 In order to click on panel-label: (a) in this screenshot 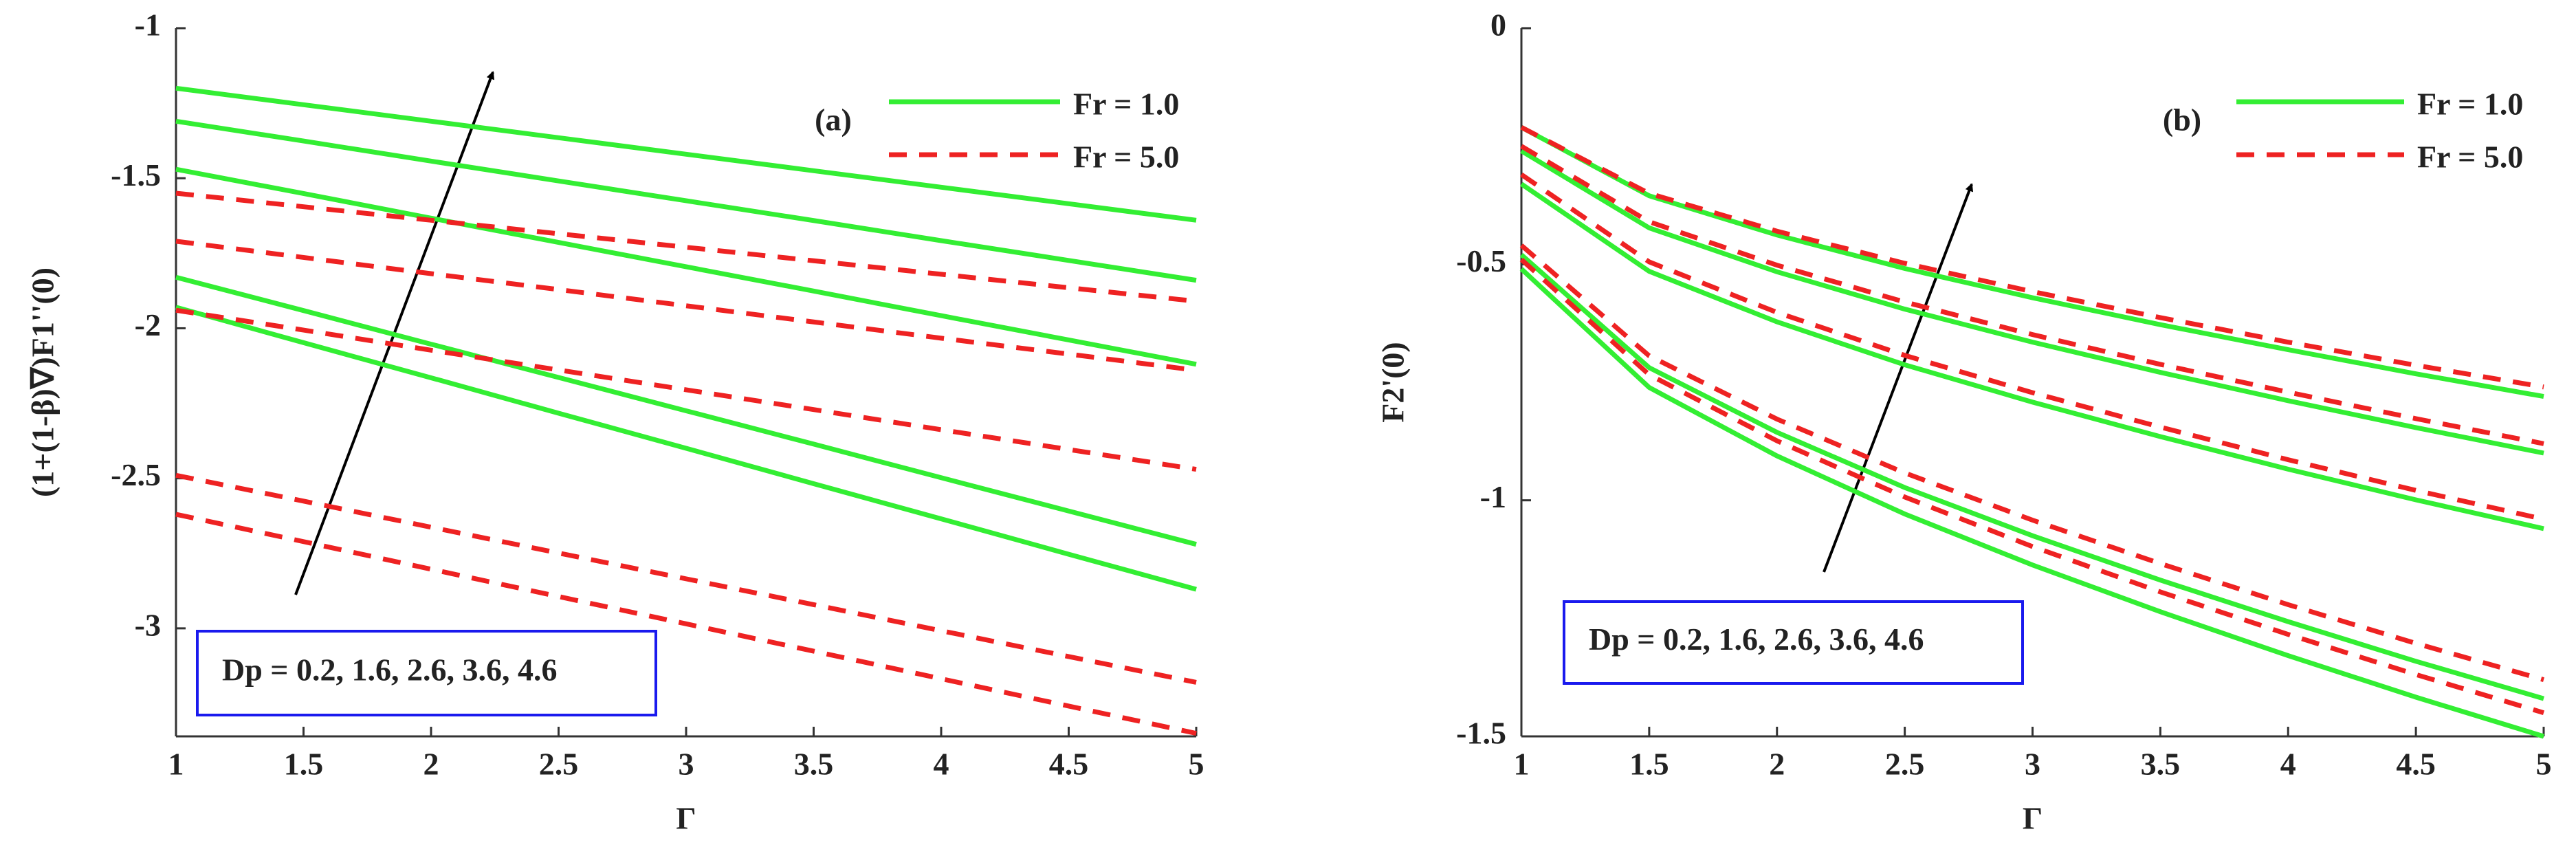, I will do `click(833, 120)`.